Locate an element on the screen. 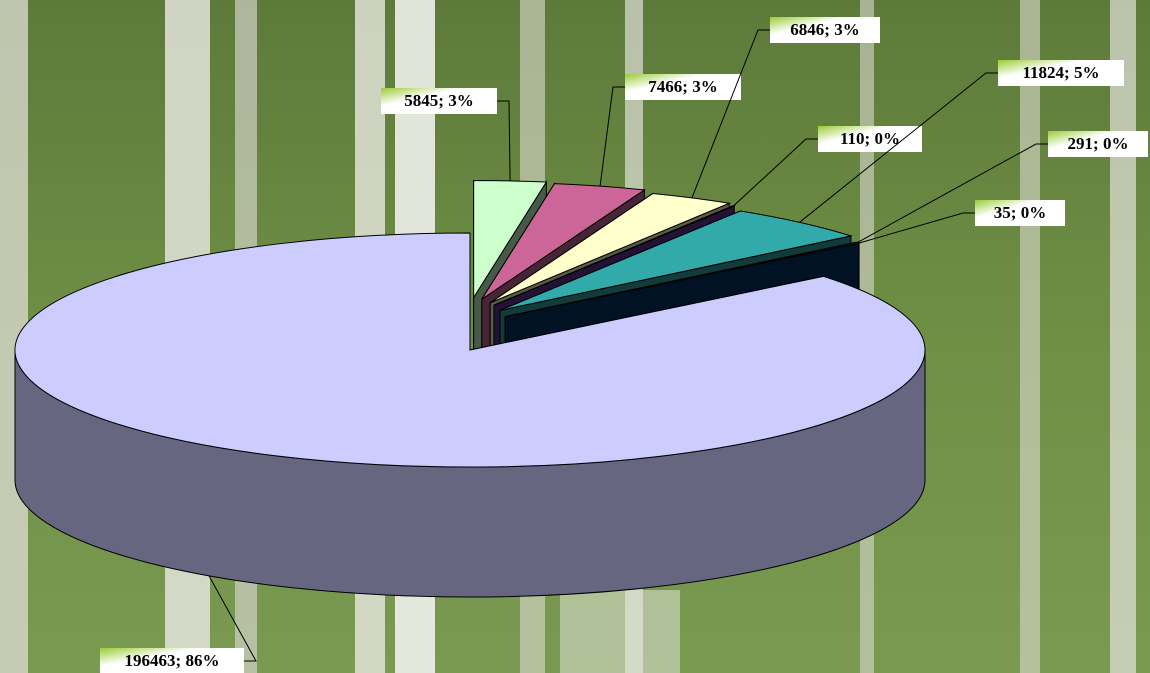 The width and height of the screenshot is (1150, 673). data-label: 196463; 86% is located at coordinates (172, 660).